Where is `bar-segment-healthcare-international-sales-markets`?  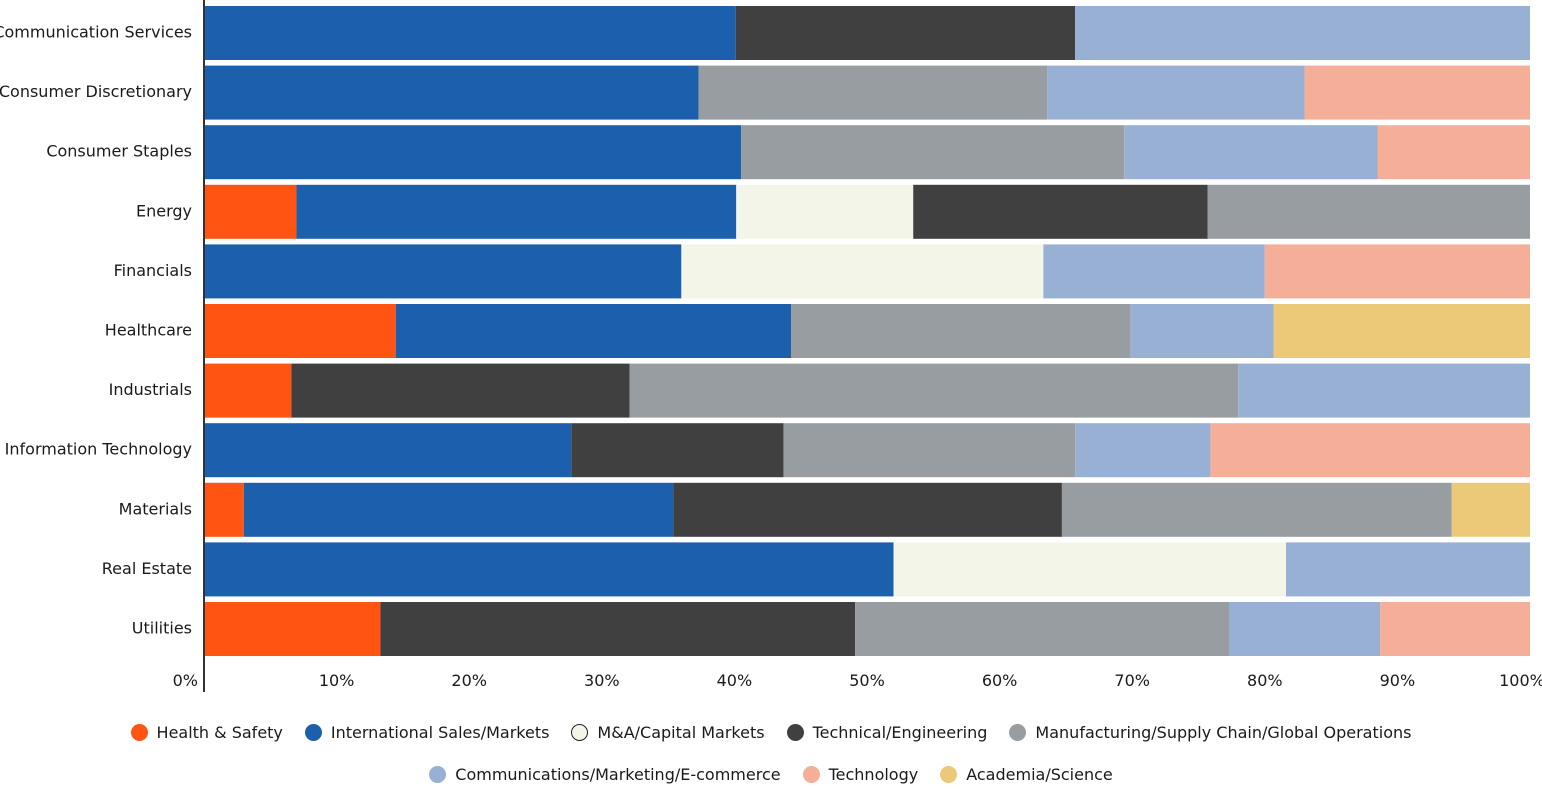
bar-segment-healthcare-international-sales-markets is located at coordinates (593, 331).